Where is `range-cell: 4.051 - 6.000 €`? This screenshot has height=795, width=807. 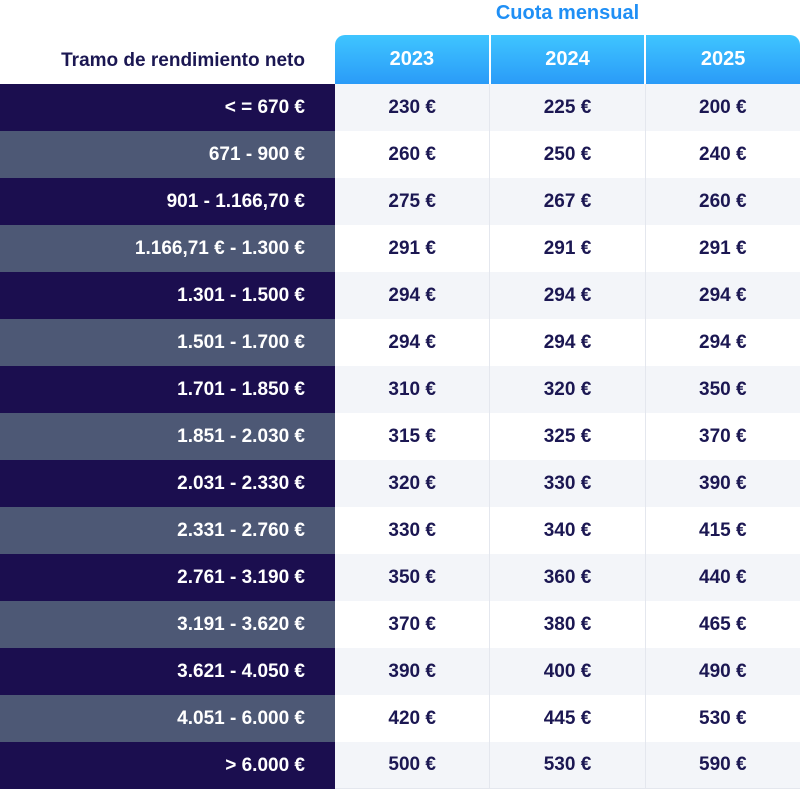
range-cell: 4.051 - 6.000 € is located at coordinates (167, 718).